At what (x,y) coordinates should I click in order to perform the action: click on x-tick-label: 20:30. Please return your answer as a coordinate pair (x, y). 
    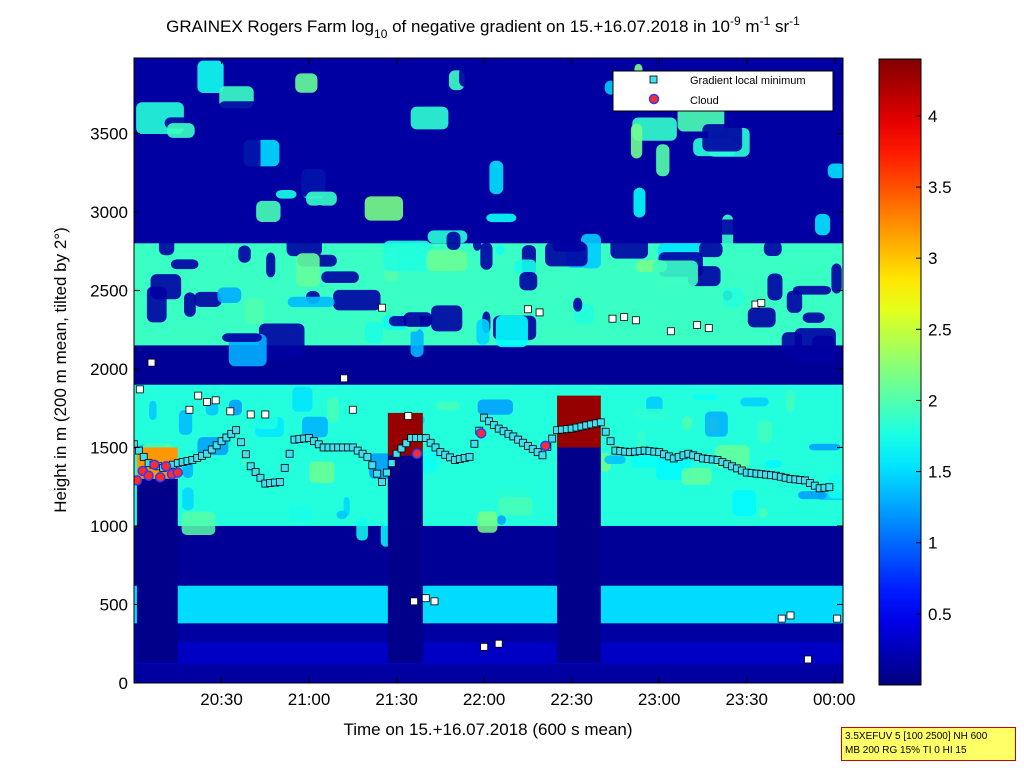
    Looking at the image, I should click on (221, 699).